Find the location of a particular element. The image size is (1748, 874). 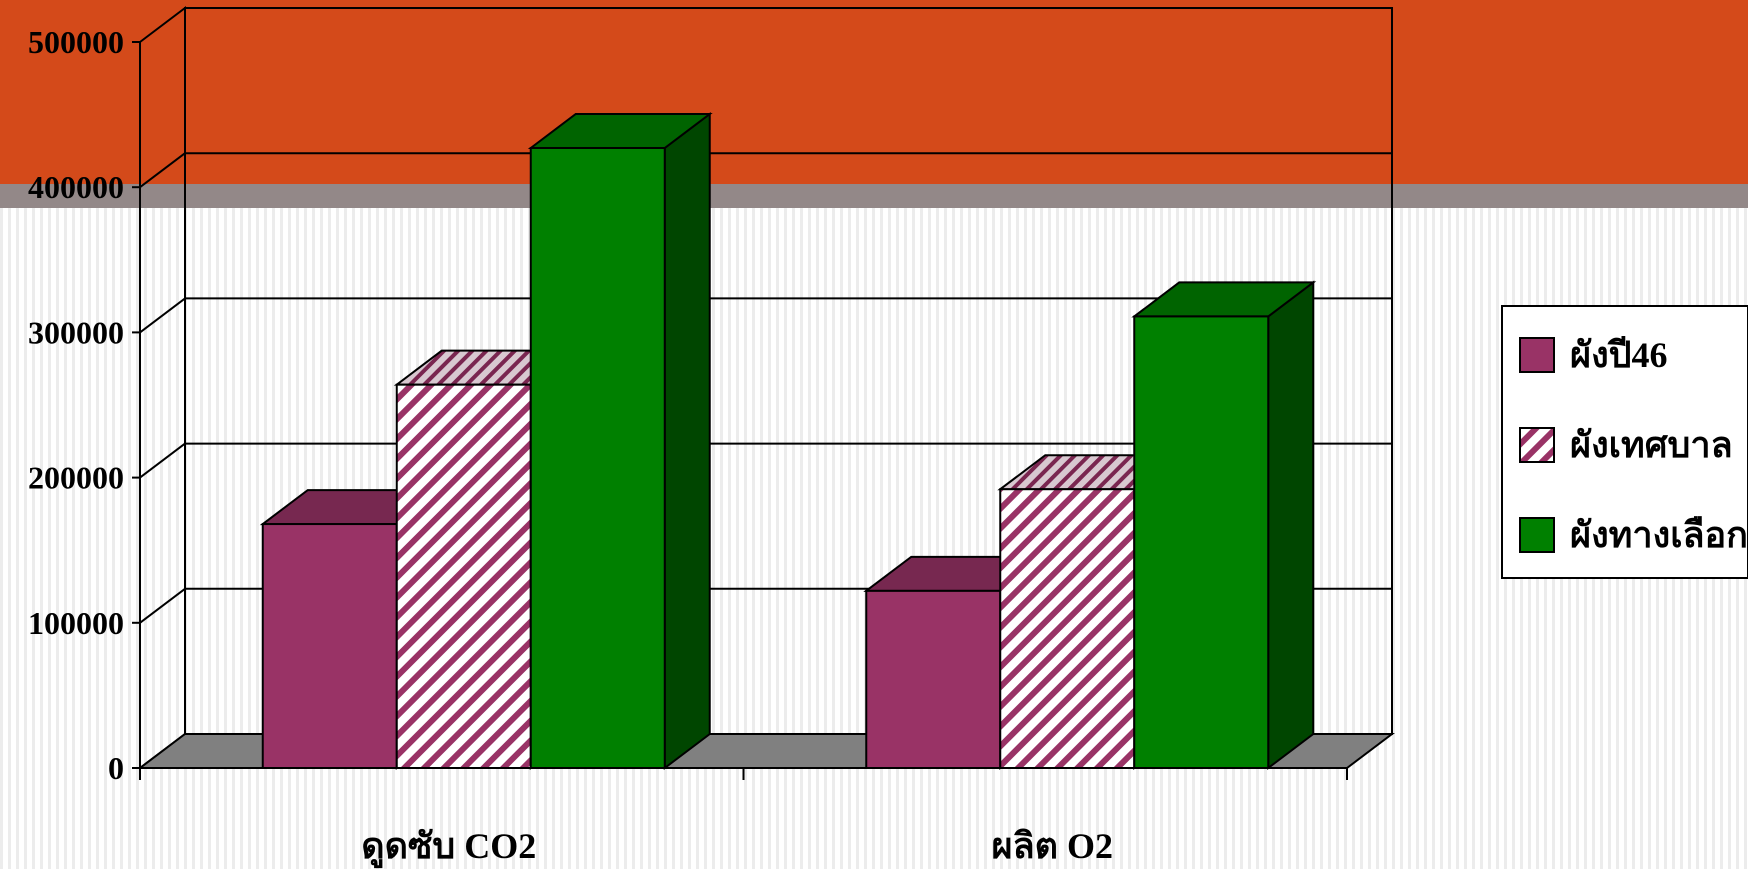

legend-label: ผังเทศบาล is located at coordinates (1651, 445).